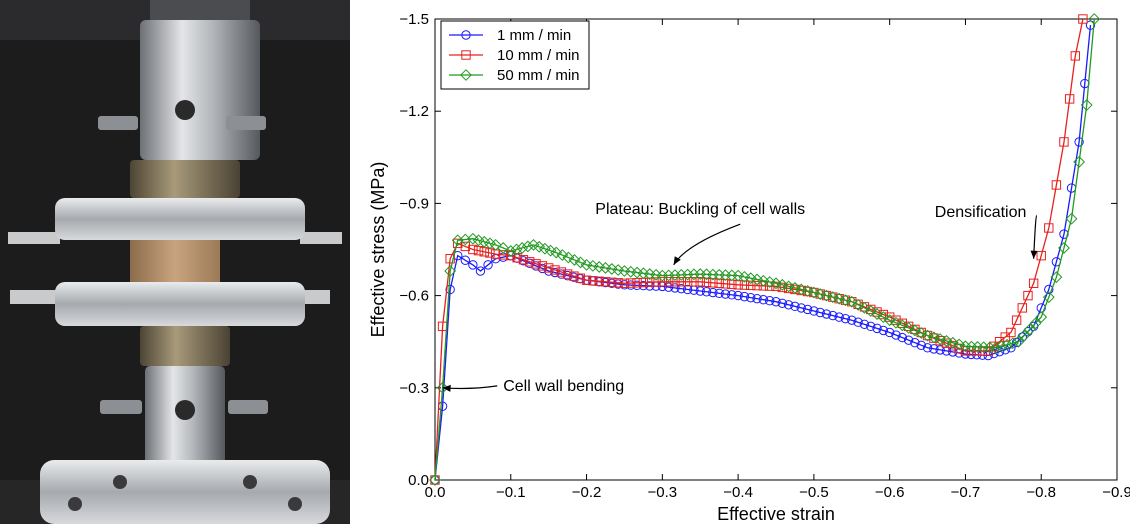  Describe the element at coordinates (1041, 492) in the screenshot. I see `x-tick-label: −0.8` at that location.